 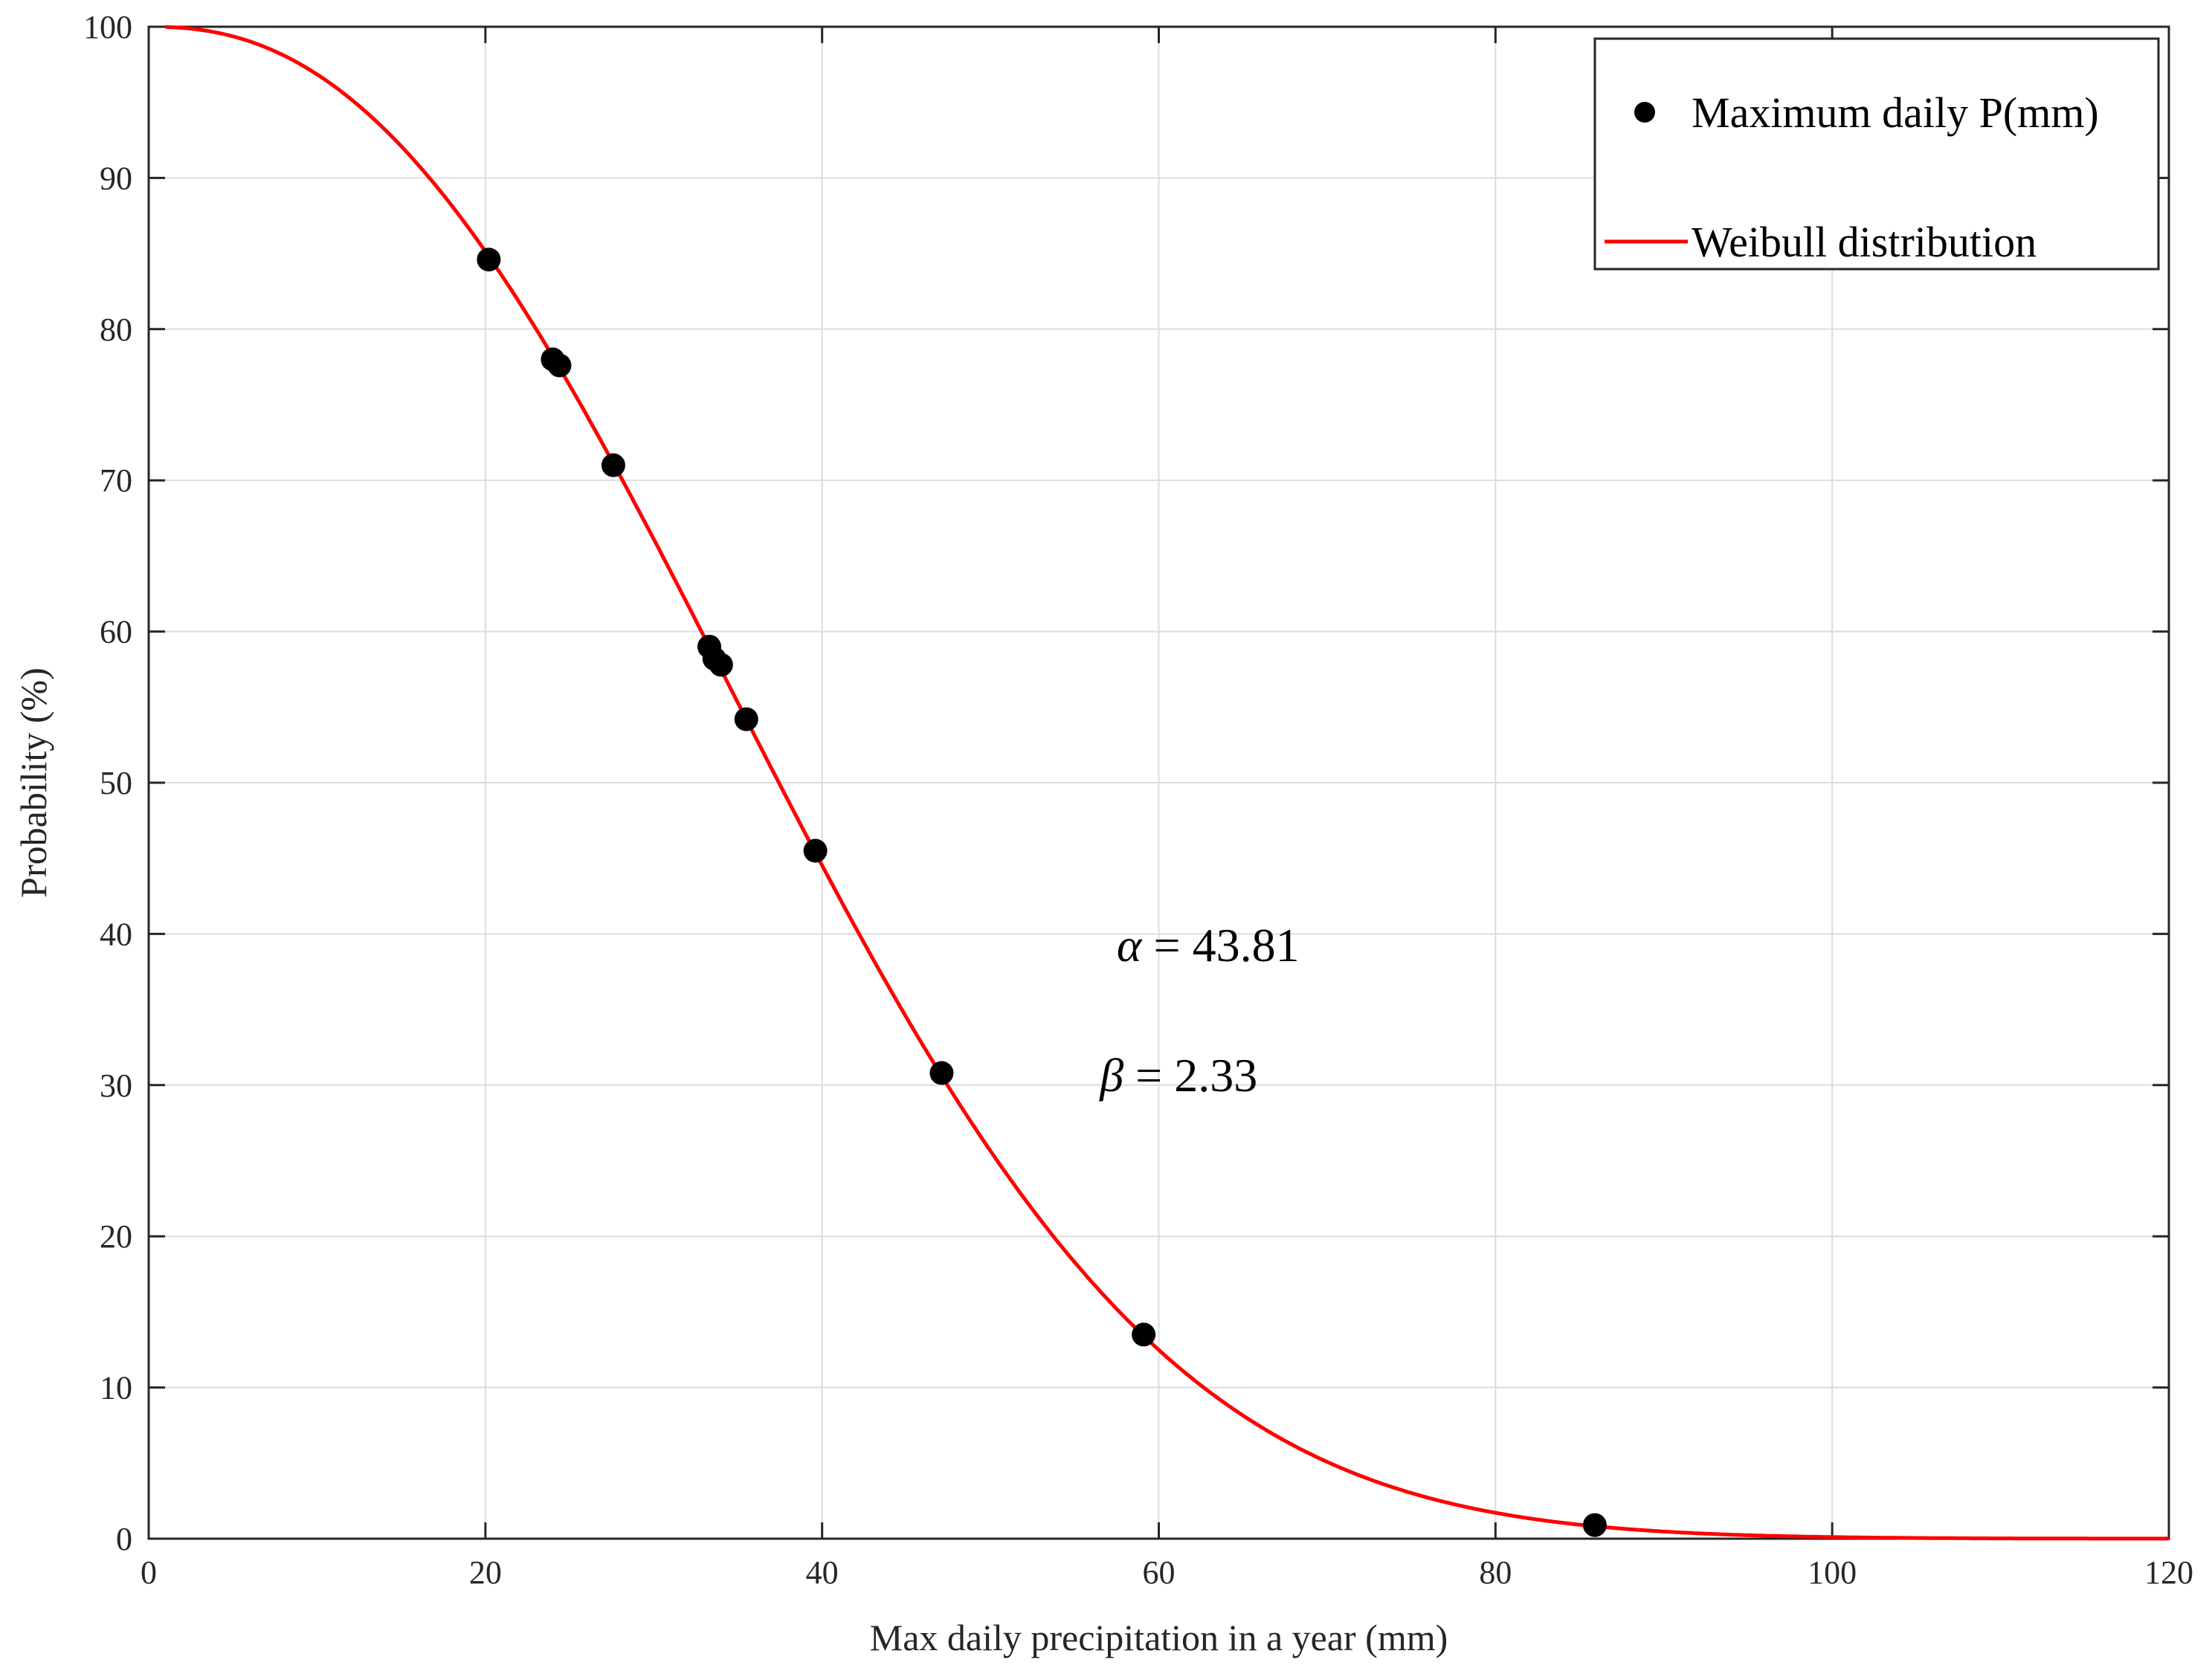 What do you see at coordinates (1130, 945) in the screenshot?
I see `annotation-symbol: α` at bounding box center [1130, 945].